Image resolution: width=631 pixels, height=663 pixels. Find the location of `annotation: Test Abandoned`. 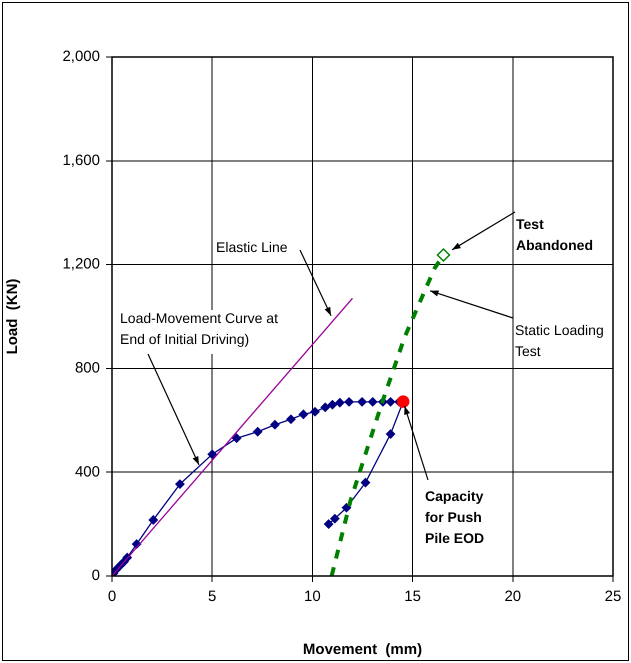

annotation: Test Abandoned is located at coordinates (554, 234).